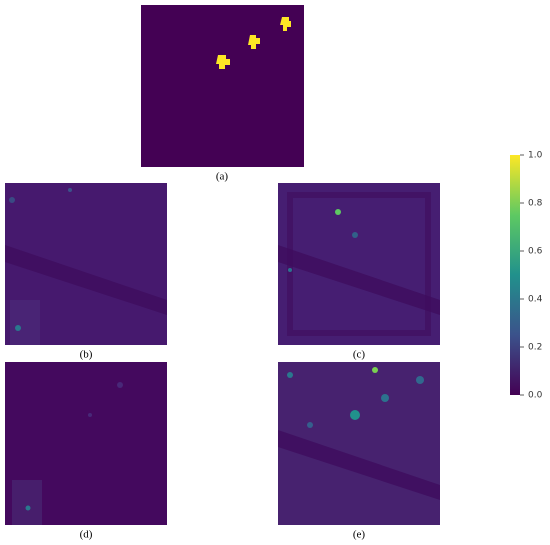 The image size is (550, 545). What do you see at coordinates (86, 535) in the screenshot?
I see `panel-label: (d)` at bounding box center [86, 535].